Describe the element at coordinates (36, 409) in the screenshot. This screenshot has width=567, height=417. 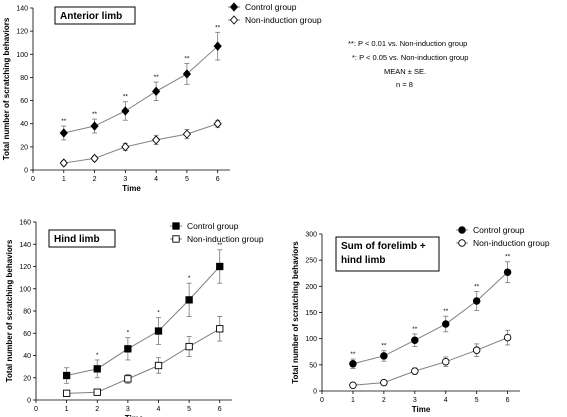
I see `x-tick-label: 0` at that location.